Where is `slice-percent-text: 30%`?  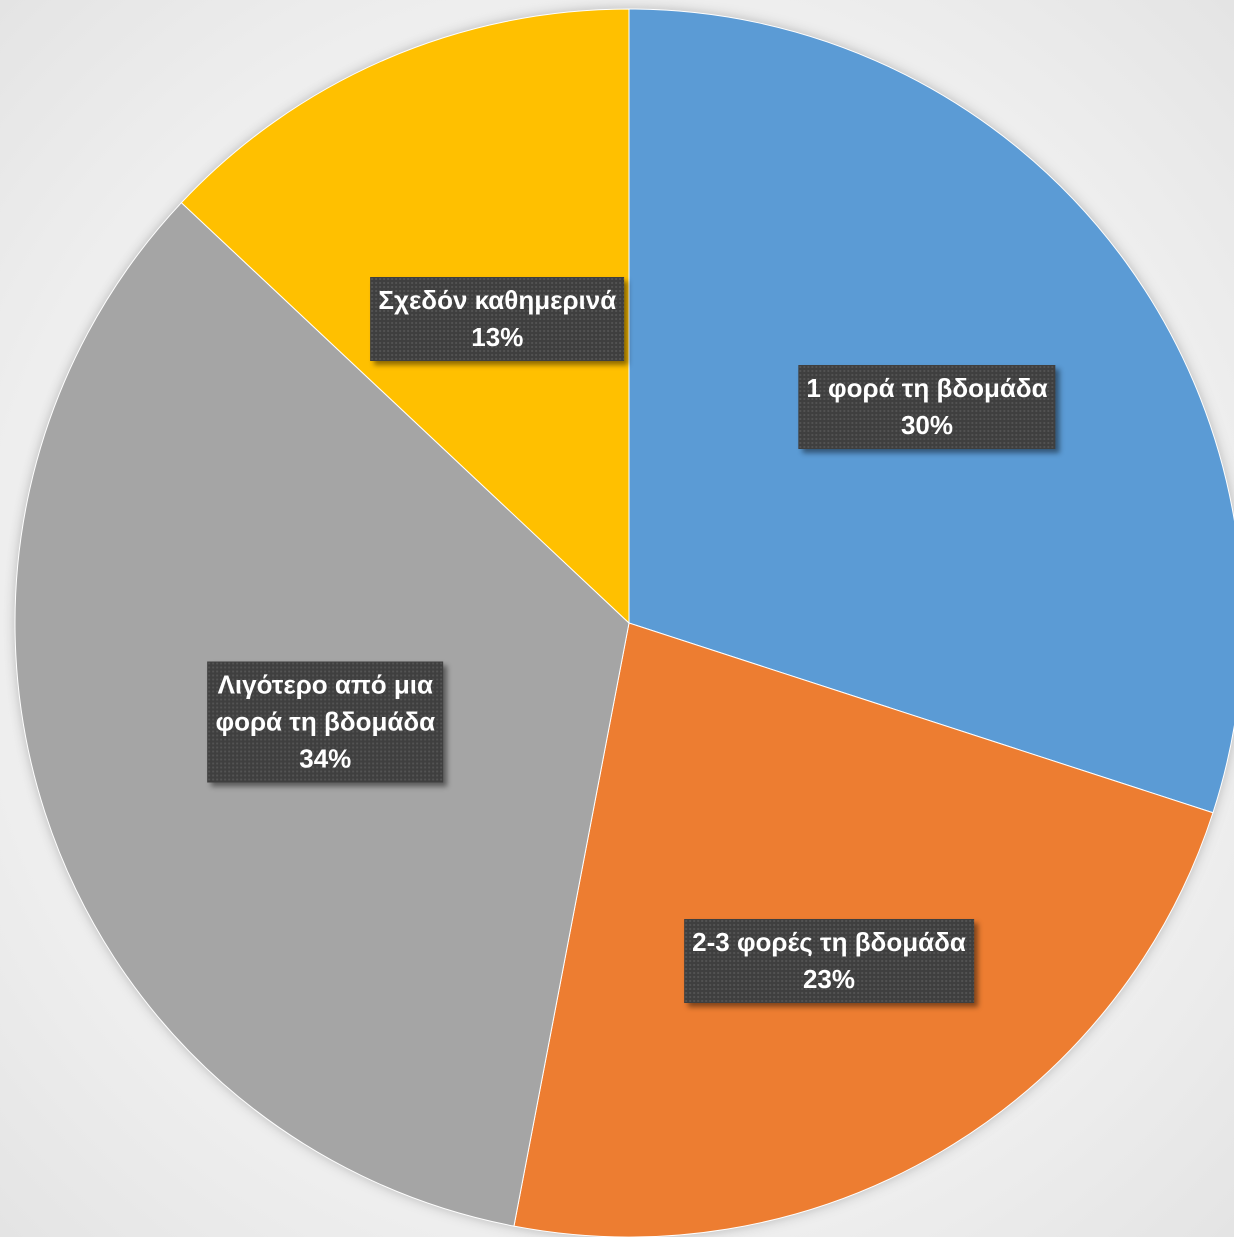
slice-percent-text: 30% is located at coordinates (927, 424).